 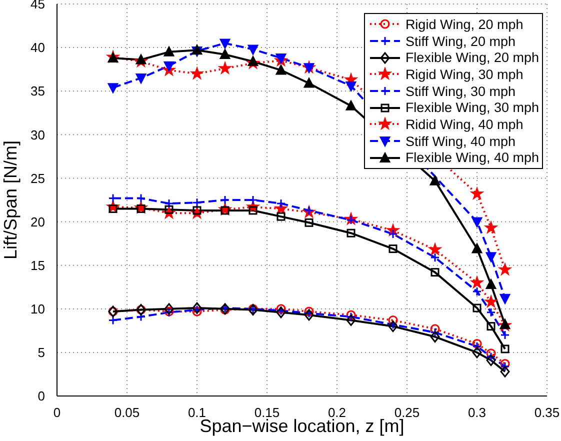 What do you see at coordinates (10, 200) in the screenshot?
I see `y-axis-title: Lift/Span [N/m]` at bounding box center [10, 200].